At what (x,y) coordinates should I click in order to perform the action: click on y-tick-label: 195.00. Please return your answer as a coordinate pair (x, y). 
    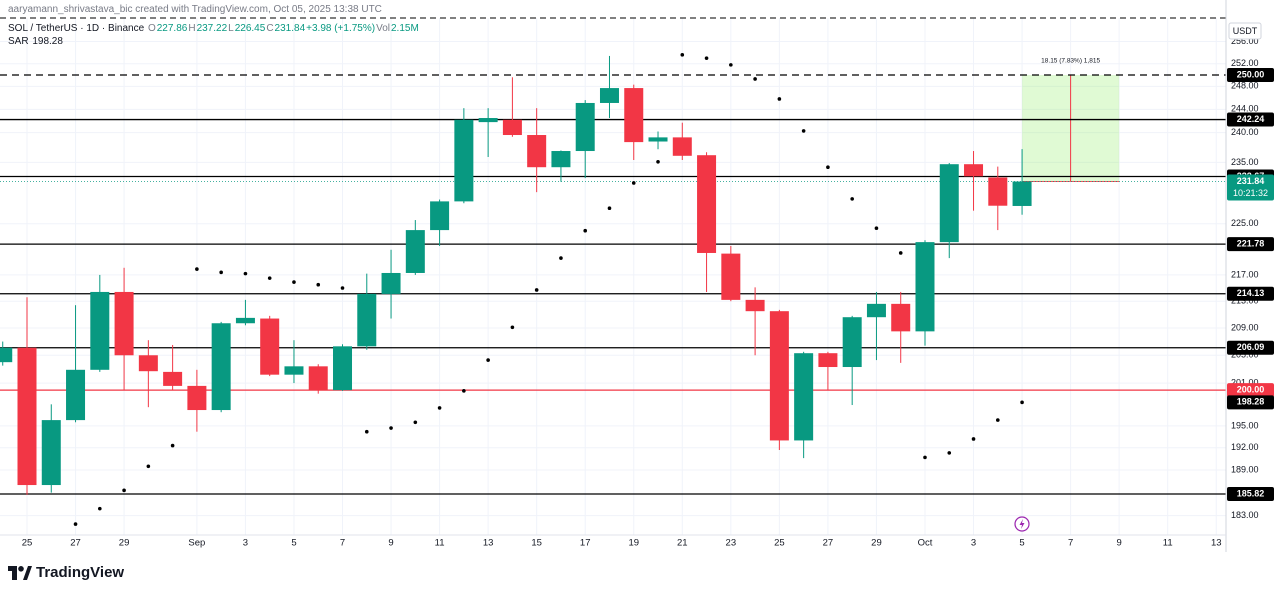
    Looking at the image, I should click on (1245, 425).